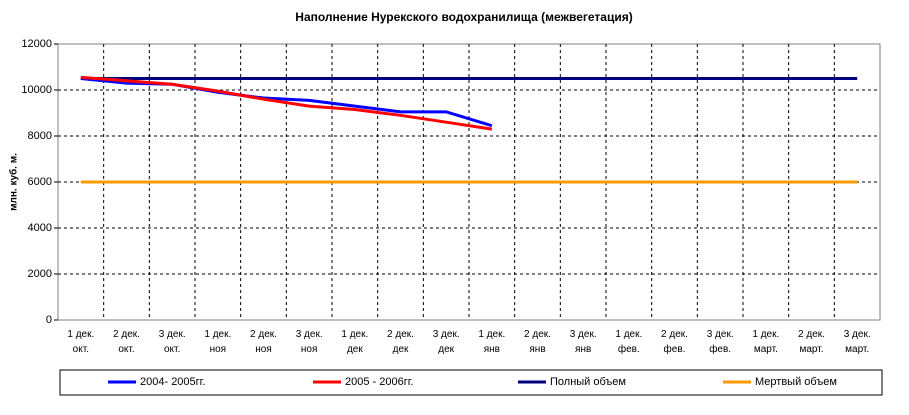 The height and width of the screenshot is (415, 909). What do you see at coordinates (172, 342) in the screenshot?
I see `x-tick-label: 3 дек. окт.` at bounding box center [172, 342].